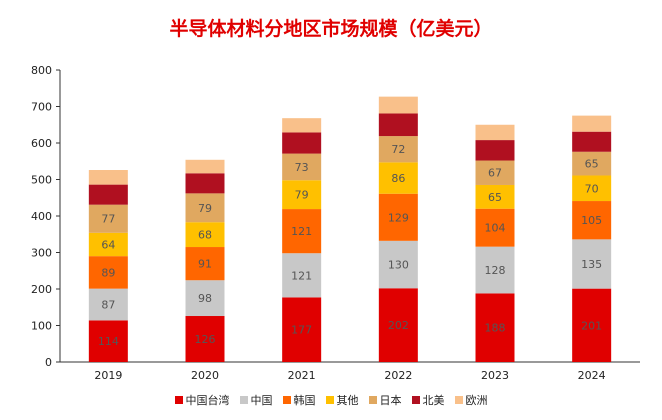  I want to click on data-label: 202, so click(398, 325).